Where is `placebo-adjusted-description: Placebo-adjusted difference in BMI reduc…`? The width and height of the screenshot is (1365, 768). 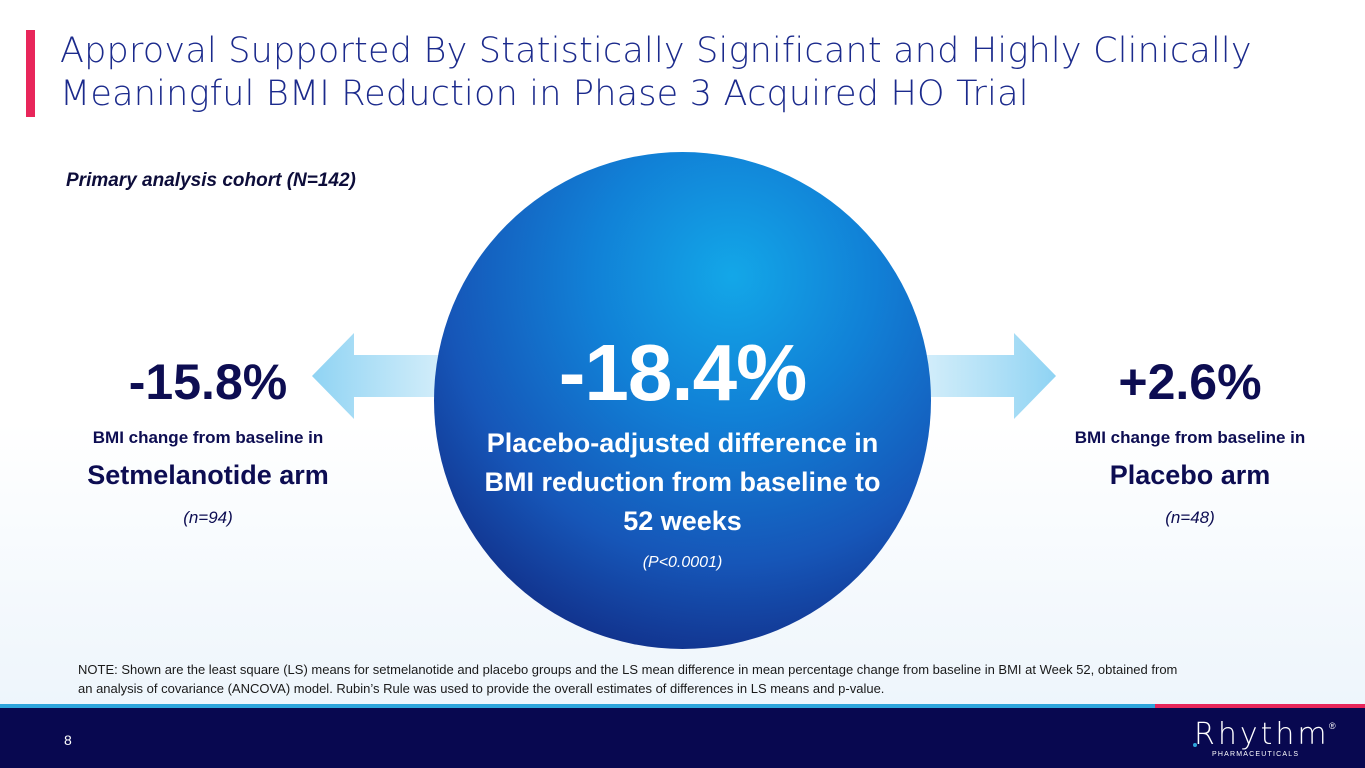
placebo-adjusted-description: Placebo-adjusted difference in BMI reduc… is located at coordinates (682, 482).